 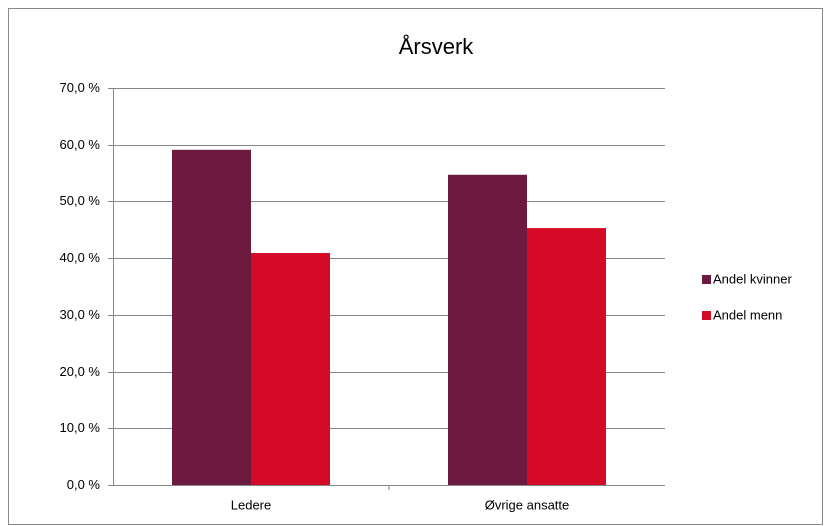 I want to click on y-tick-label: 70,0 %, so click(x=80, y=87).